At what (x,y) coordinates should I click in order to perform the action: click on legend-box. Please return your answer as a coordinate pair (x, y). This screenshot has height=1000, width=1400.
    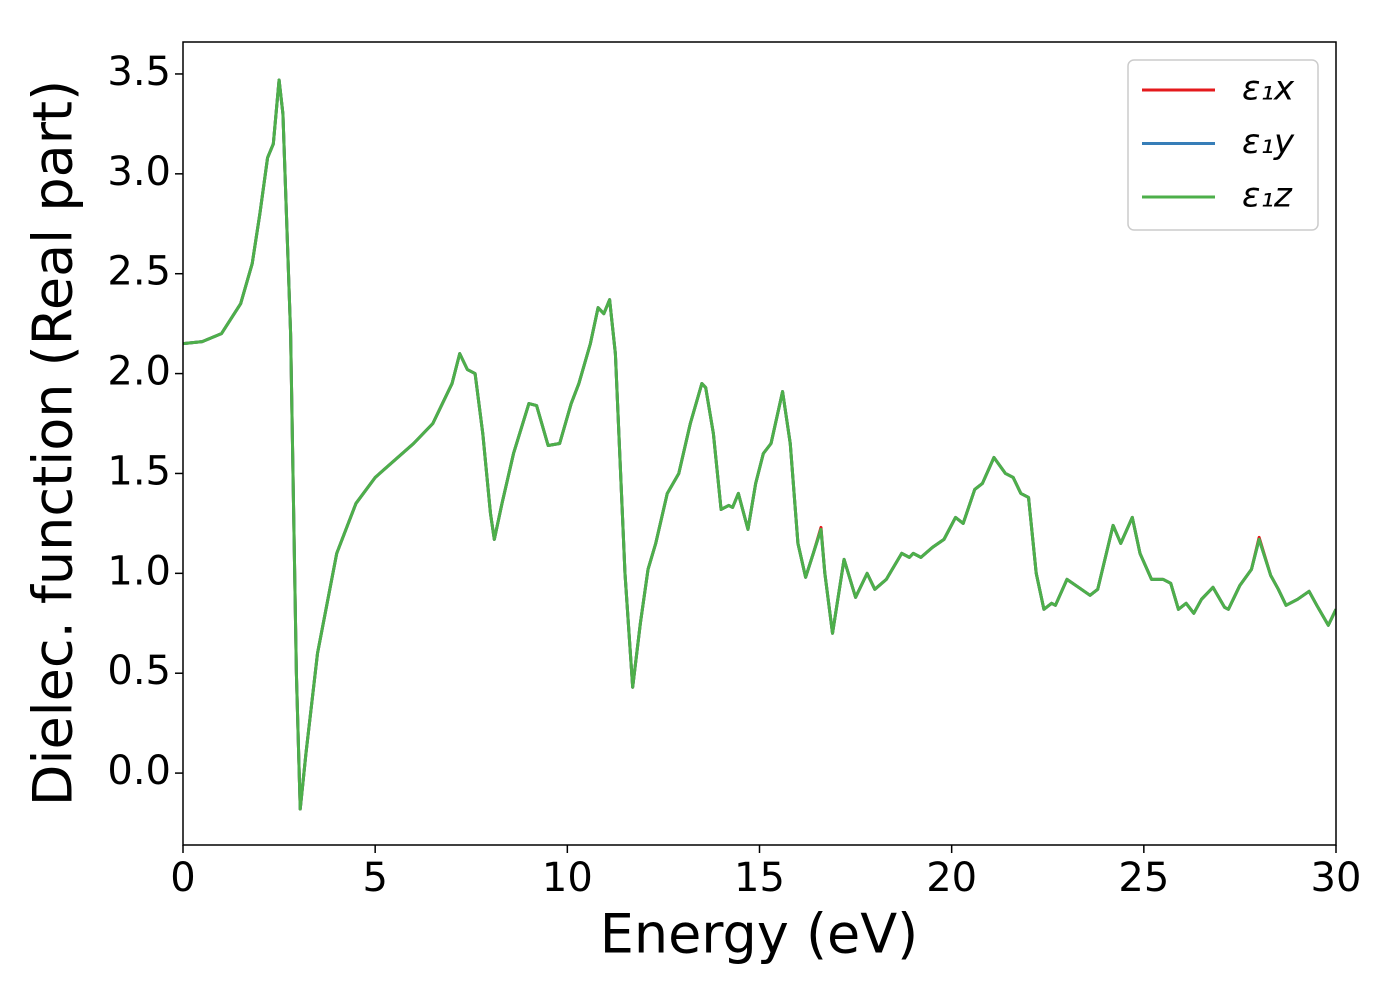
    Looking at the image, I should click on (1223, 145).